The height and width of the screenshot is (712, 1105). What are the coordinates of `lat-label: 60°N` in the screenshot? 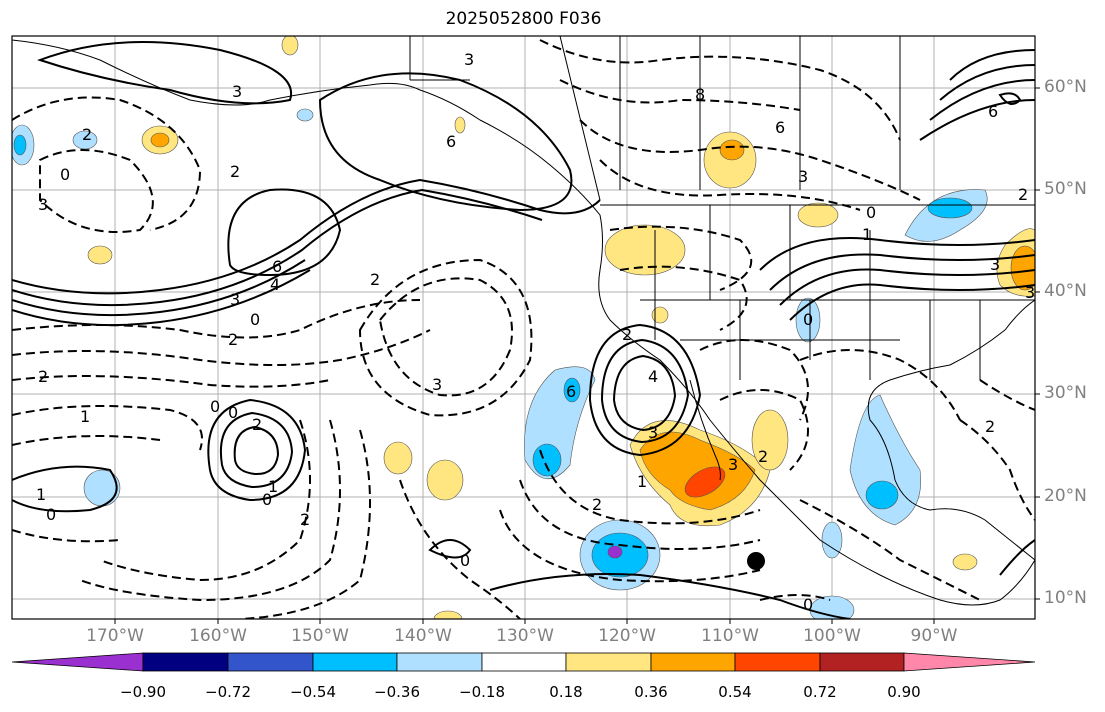 It's located at (1065, 87).